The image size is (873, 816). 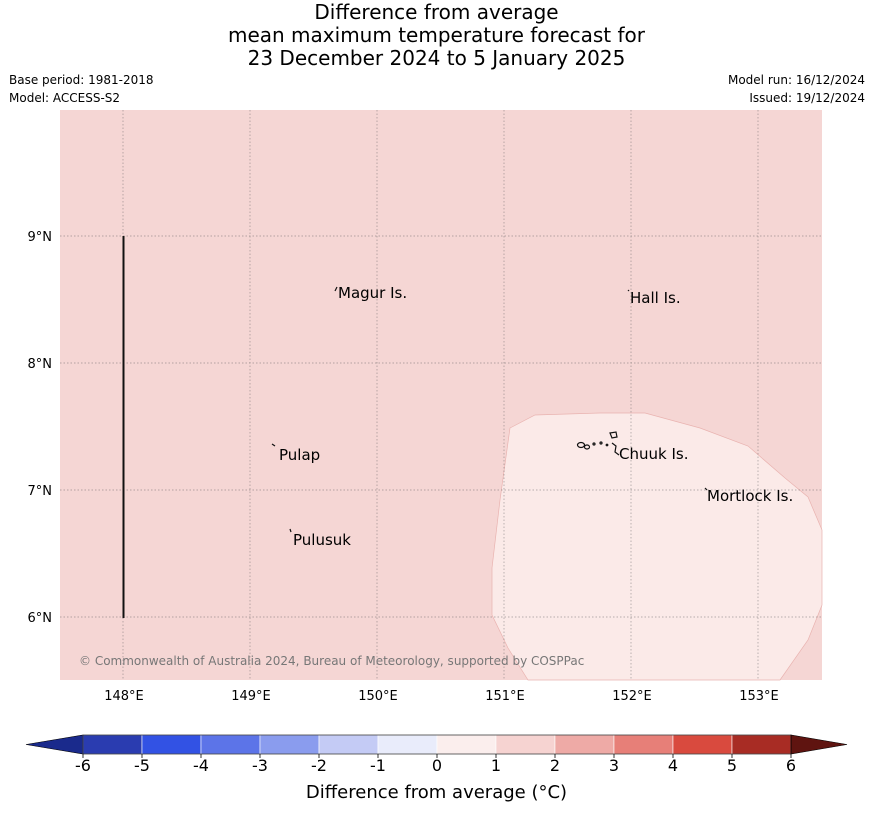 What do you see at coordinates (614, 765) in the screenshot?
I see `colorbar-tick-label: 3` at bounding box center [614, 765].